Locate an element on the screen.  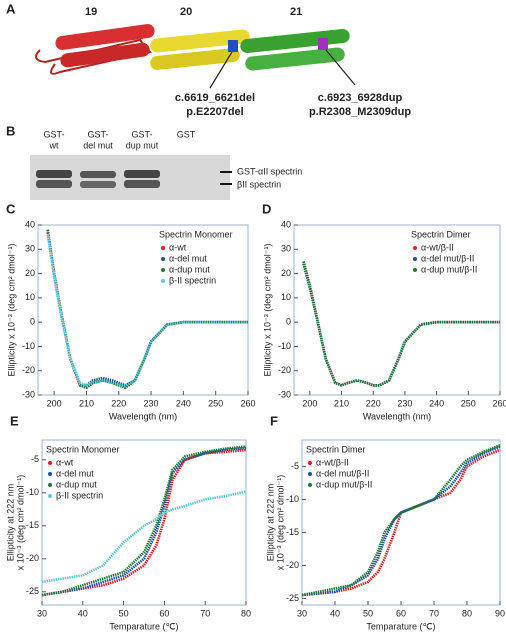
y-tick-label: 10 is located at coordinates (30, 297).